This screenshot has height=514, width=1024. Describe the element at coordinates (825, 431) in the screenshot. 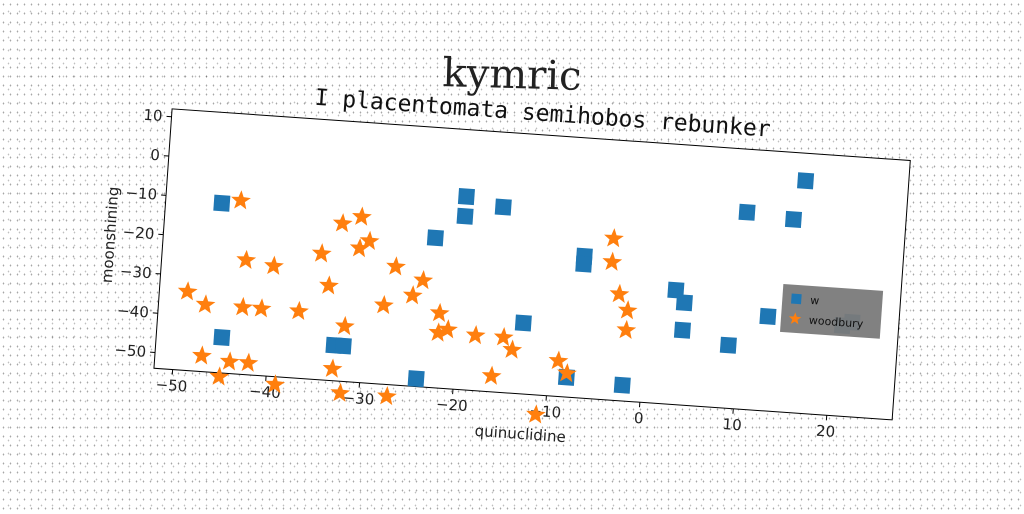

I see `x-tick-label: 20` at that location.